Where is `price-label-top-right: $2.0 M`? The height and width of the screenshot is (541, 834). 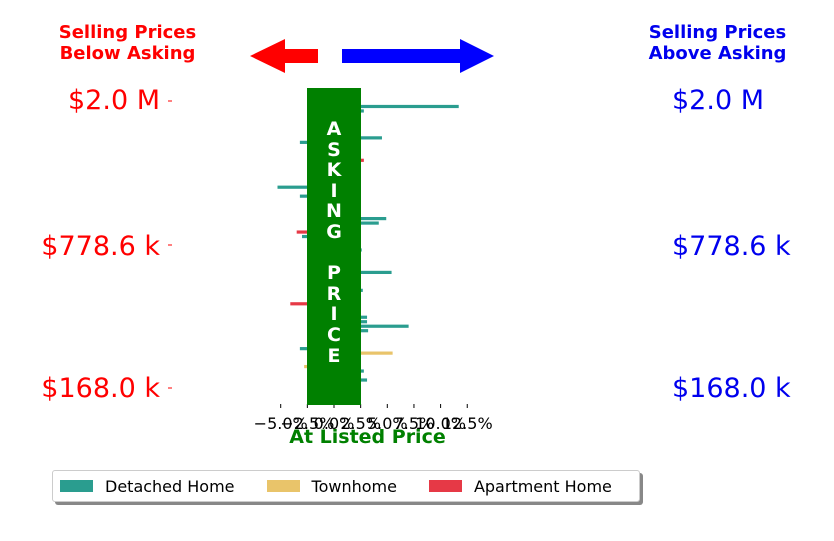 price-label-top-right: $2.0 M is located at coordinates (718, 100).